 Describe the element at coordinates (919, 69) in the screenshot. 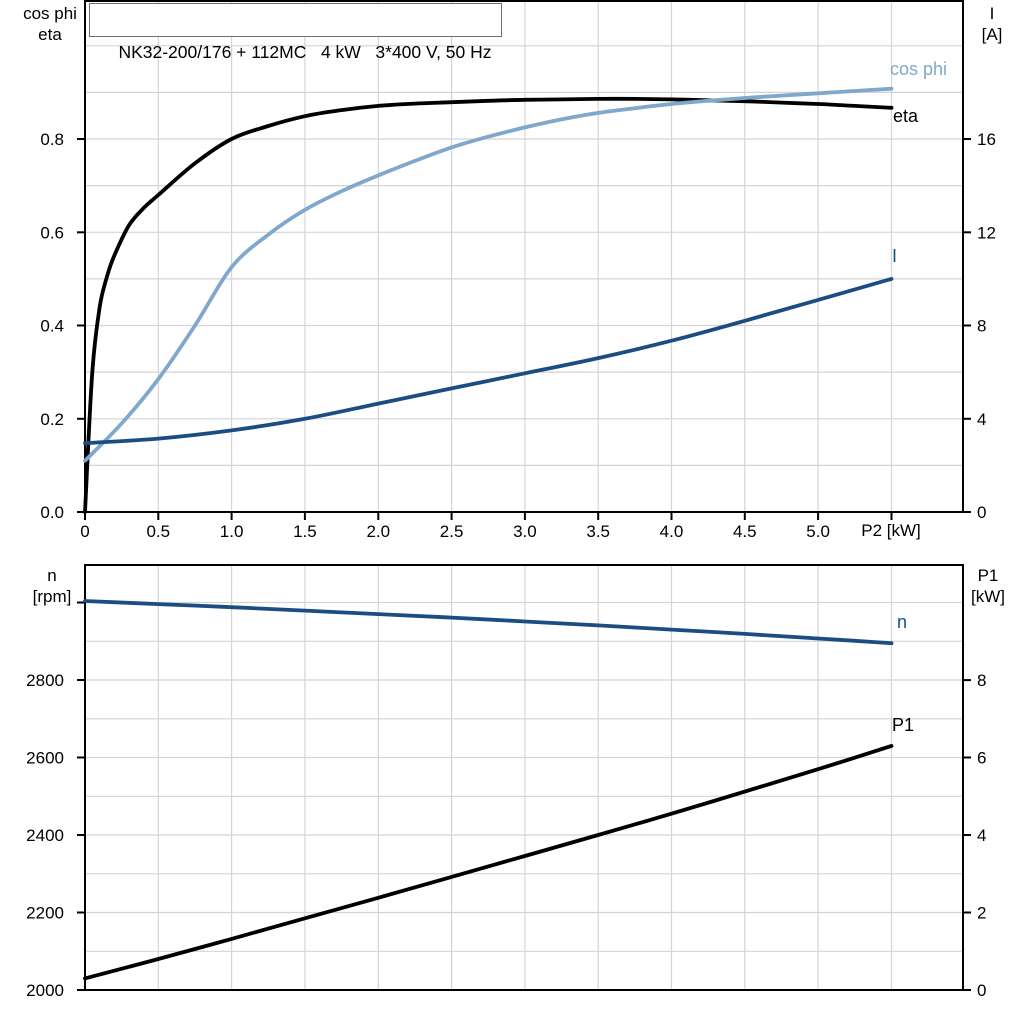

I see `cosphi-curve-label: cos phi` at that location.